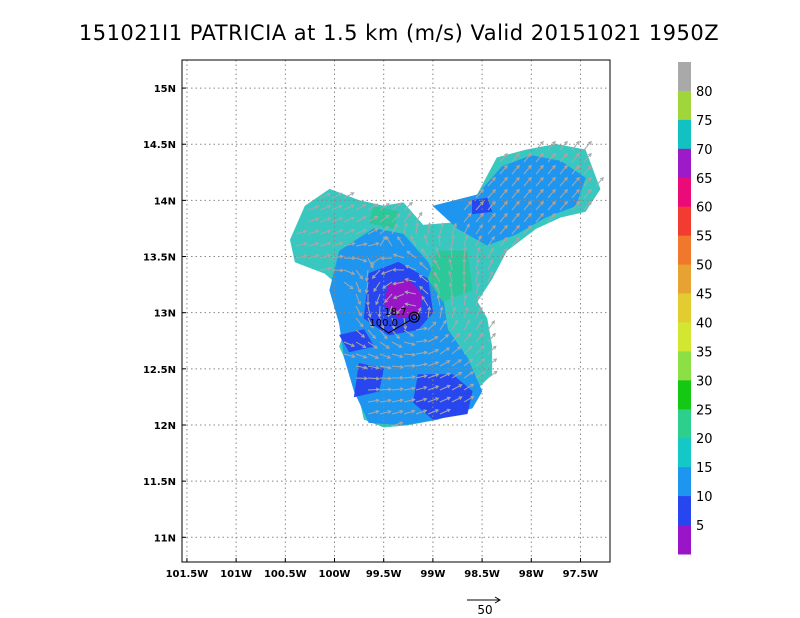 This screenshot has width=800, height=618. What do you see at coordinates (285, 574) in the screenshot?
I see `x-tick-label-2: 100.5W` at bounding box center [285, 574].